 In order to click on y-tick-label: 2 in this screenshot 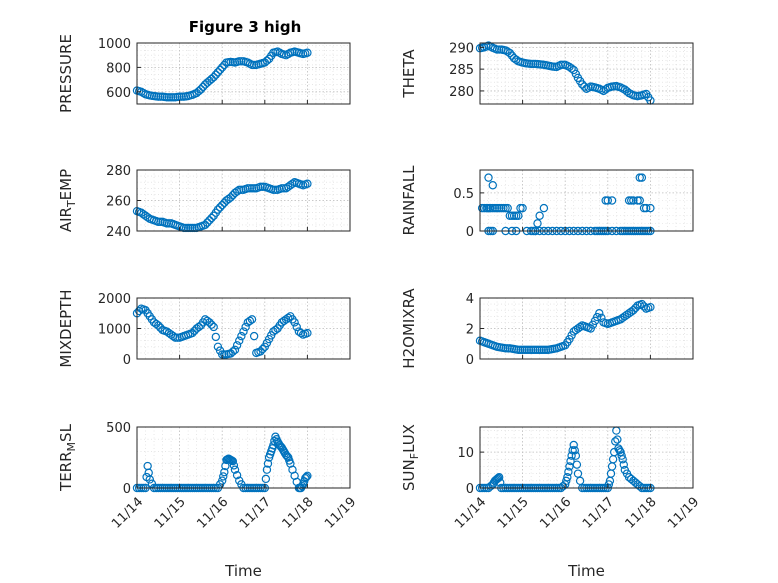, I will do `click(470, 330)`.